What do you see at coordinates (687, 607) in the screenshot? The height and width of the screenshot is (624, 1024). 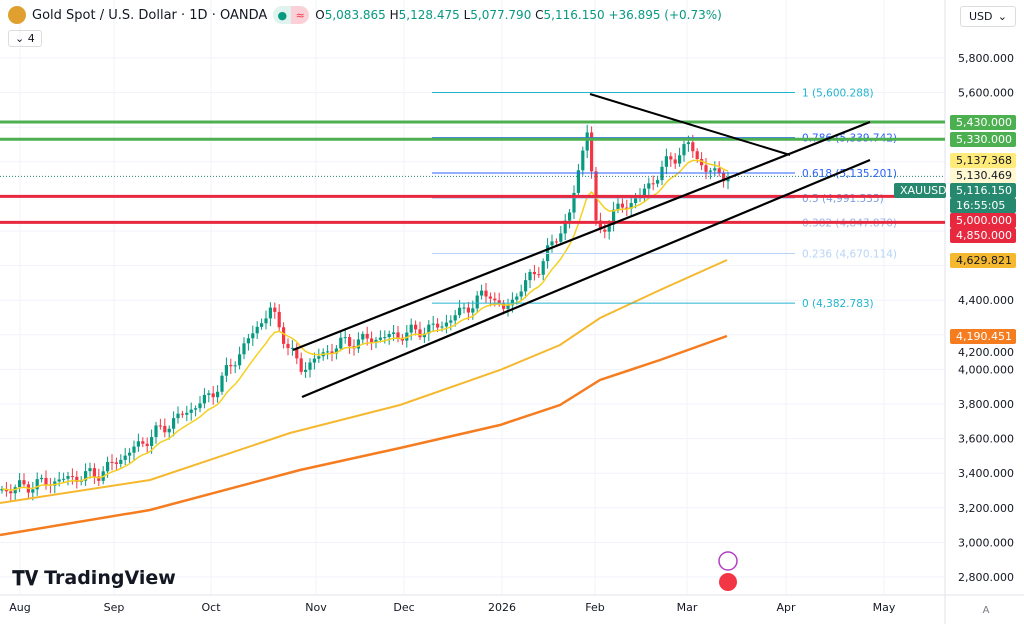 I see `time-axis-label: Mar` at bounding box center [687, 607].